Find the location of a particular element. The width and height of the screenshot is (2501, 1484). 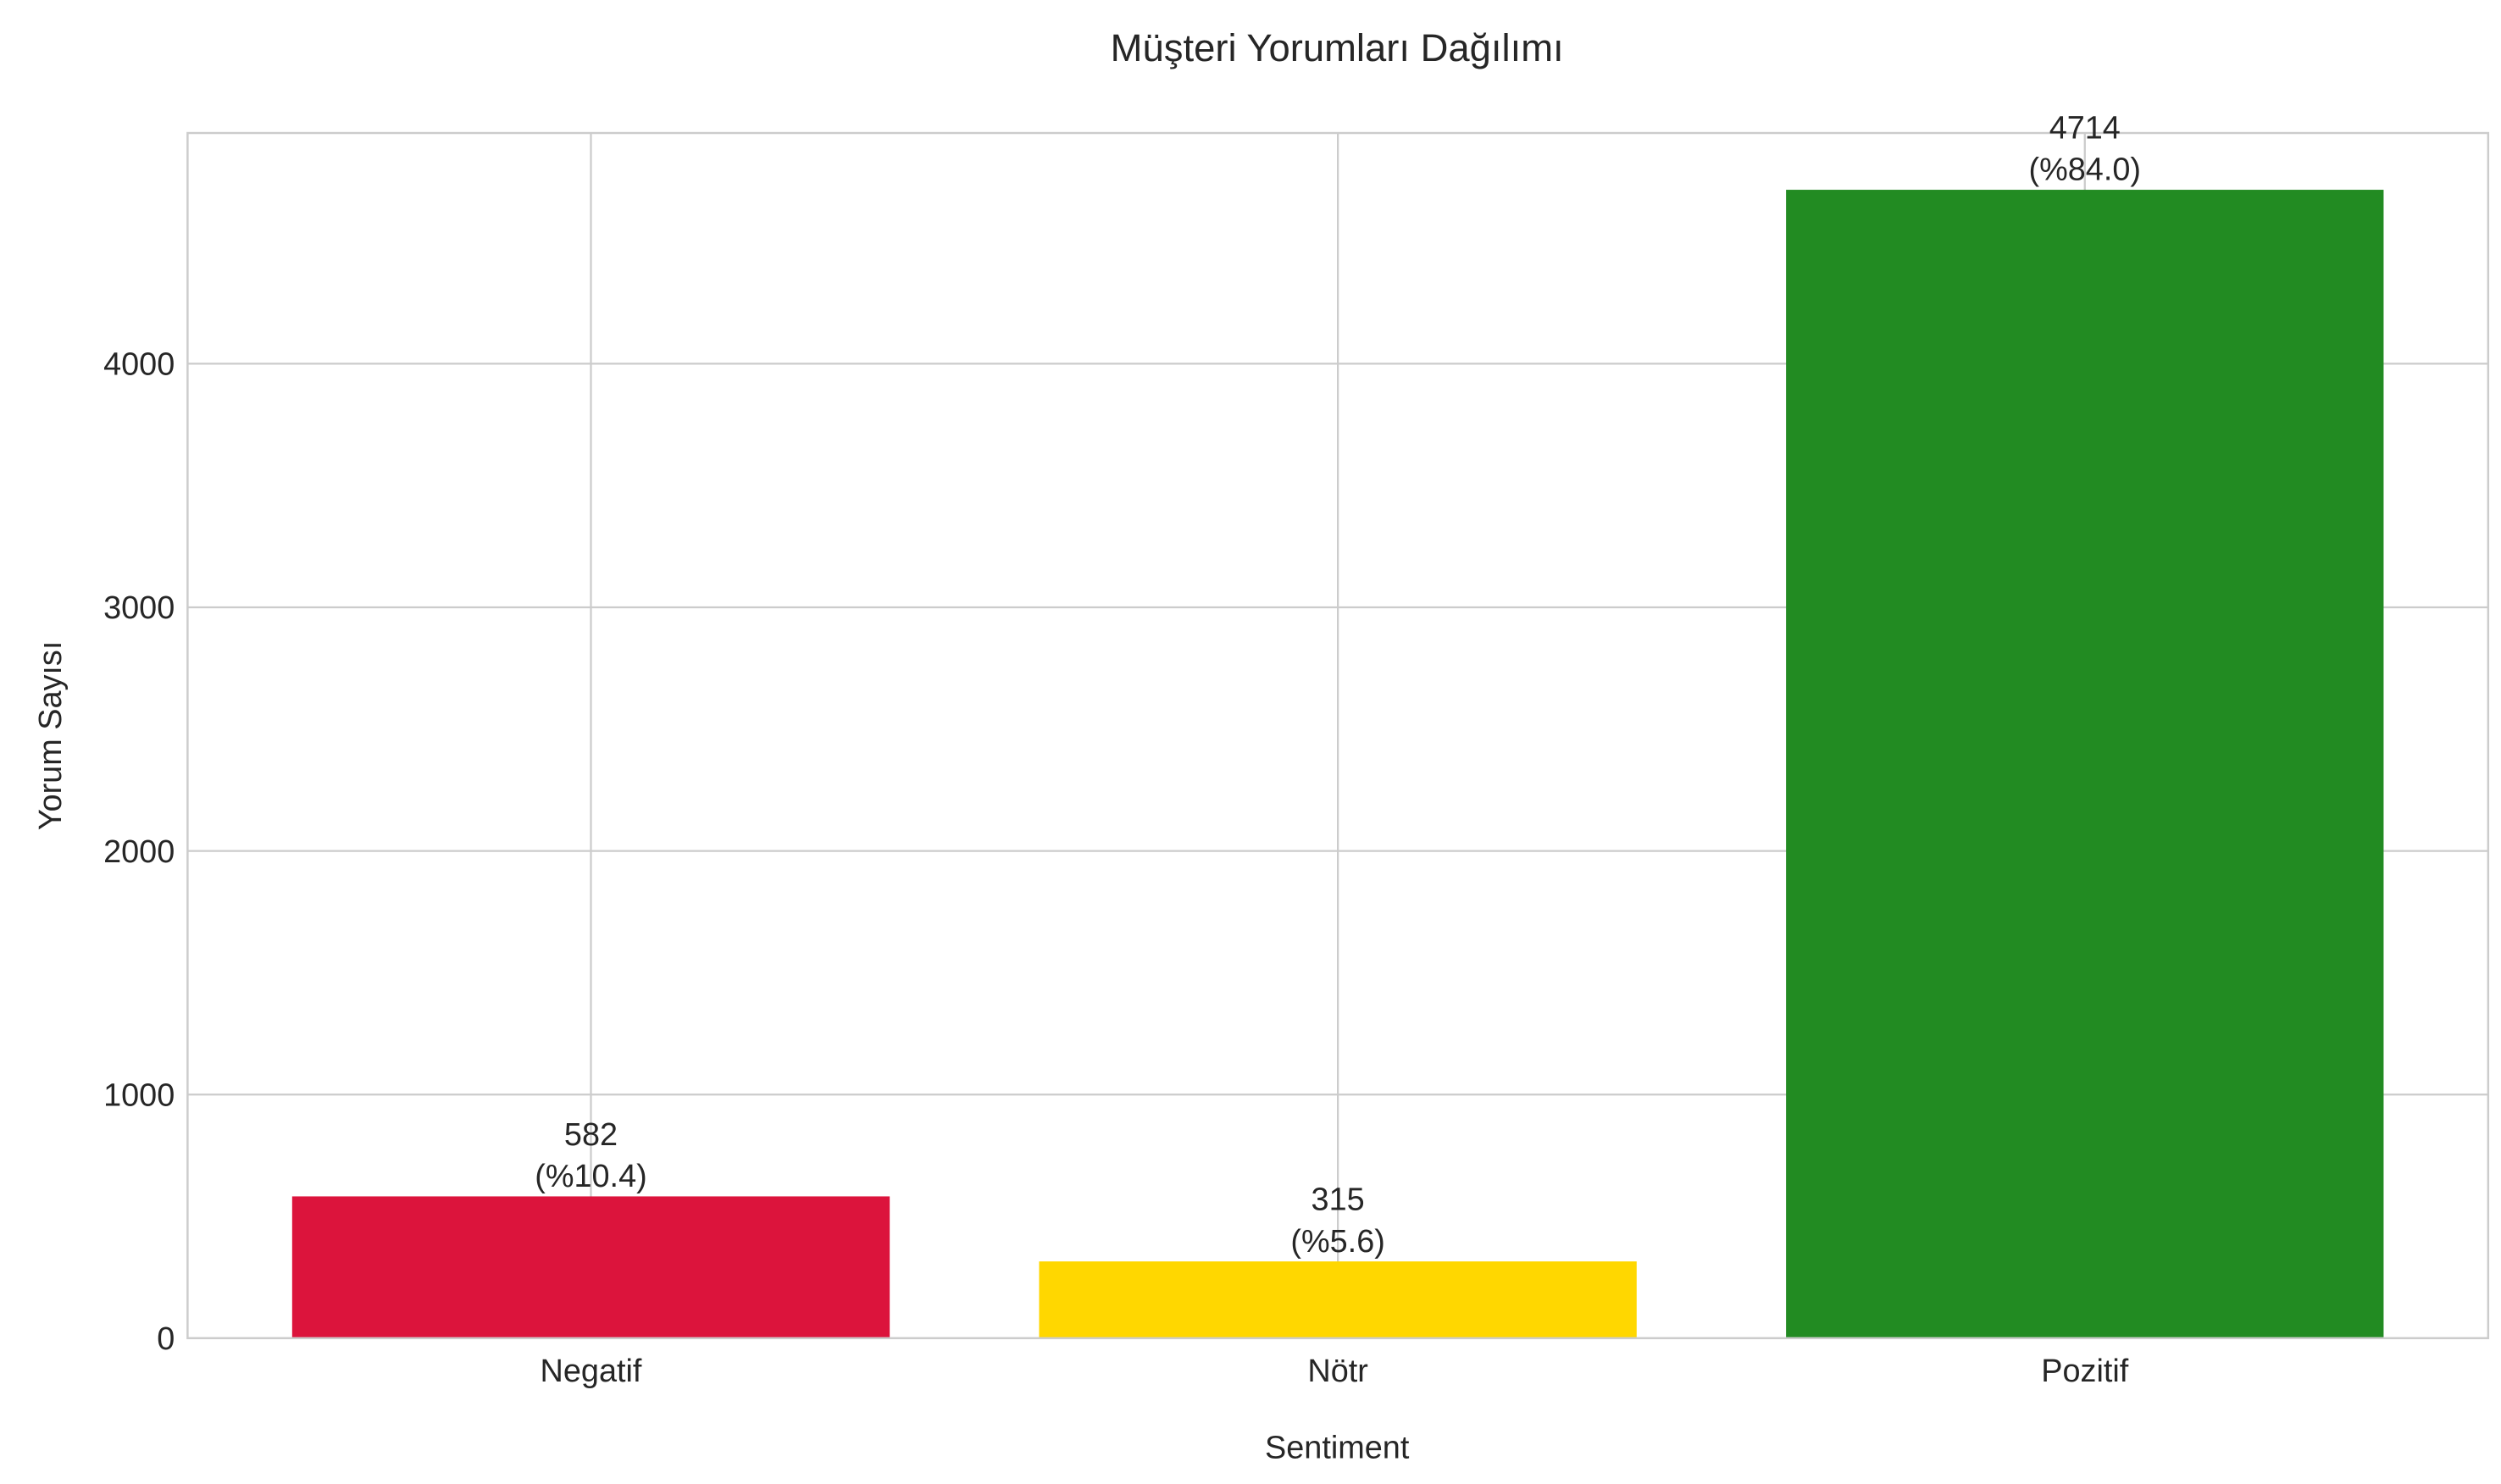

bar-value-label: 315 is located at coordinates (1338, 1200).